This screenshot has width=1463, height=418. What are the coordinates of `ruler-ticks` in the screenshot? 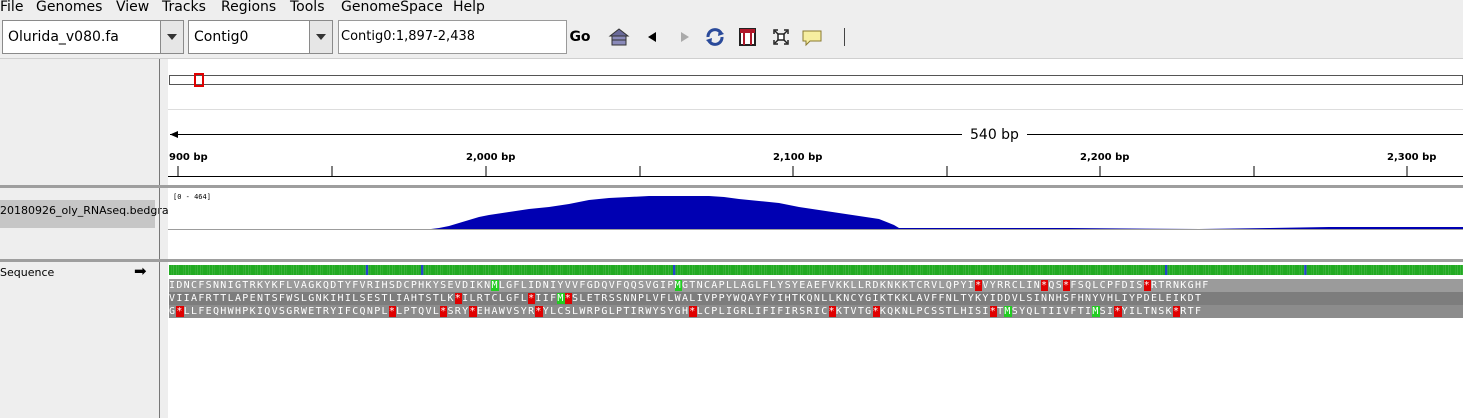 It's located at (792, 171).